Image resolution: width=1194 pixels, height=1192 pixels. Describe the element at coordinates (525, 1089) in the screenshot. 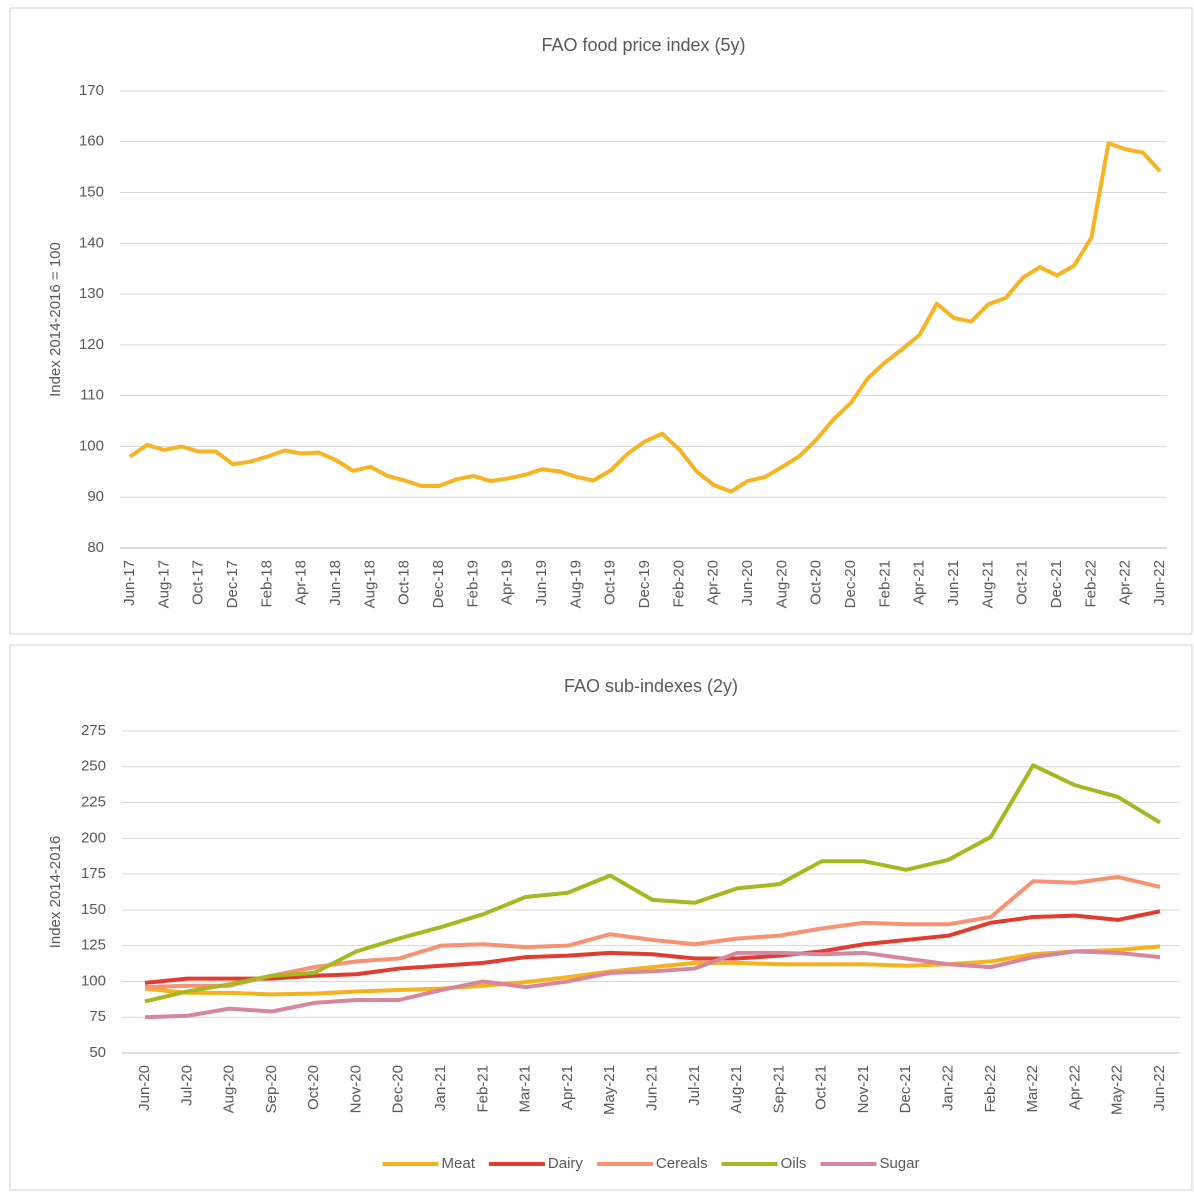

I see `x-tick-label: Mar-21` at that location.